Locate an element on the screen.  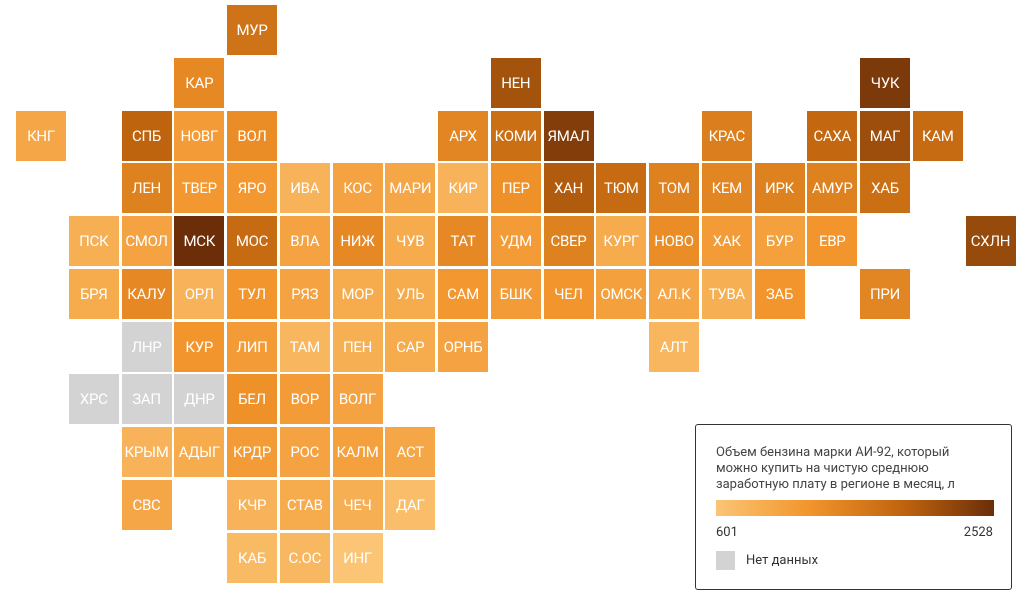
region-tile: ВОЛГ is located at coordinates (357, 399).